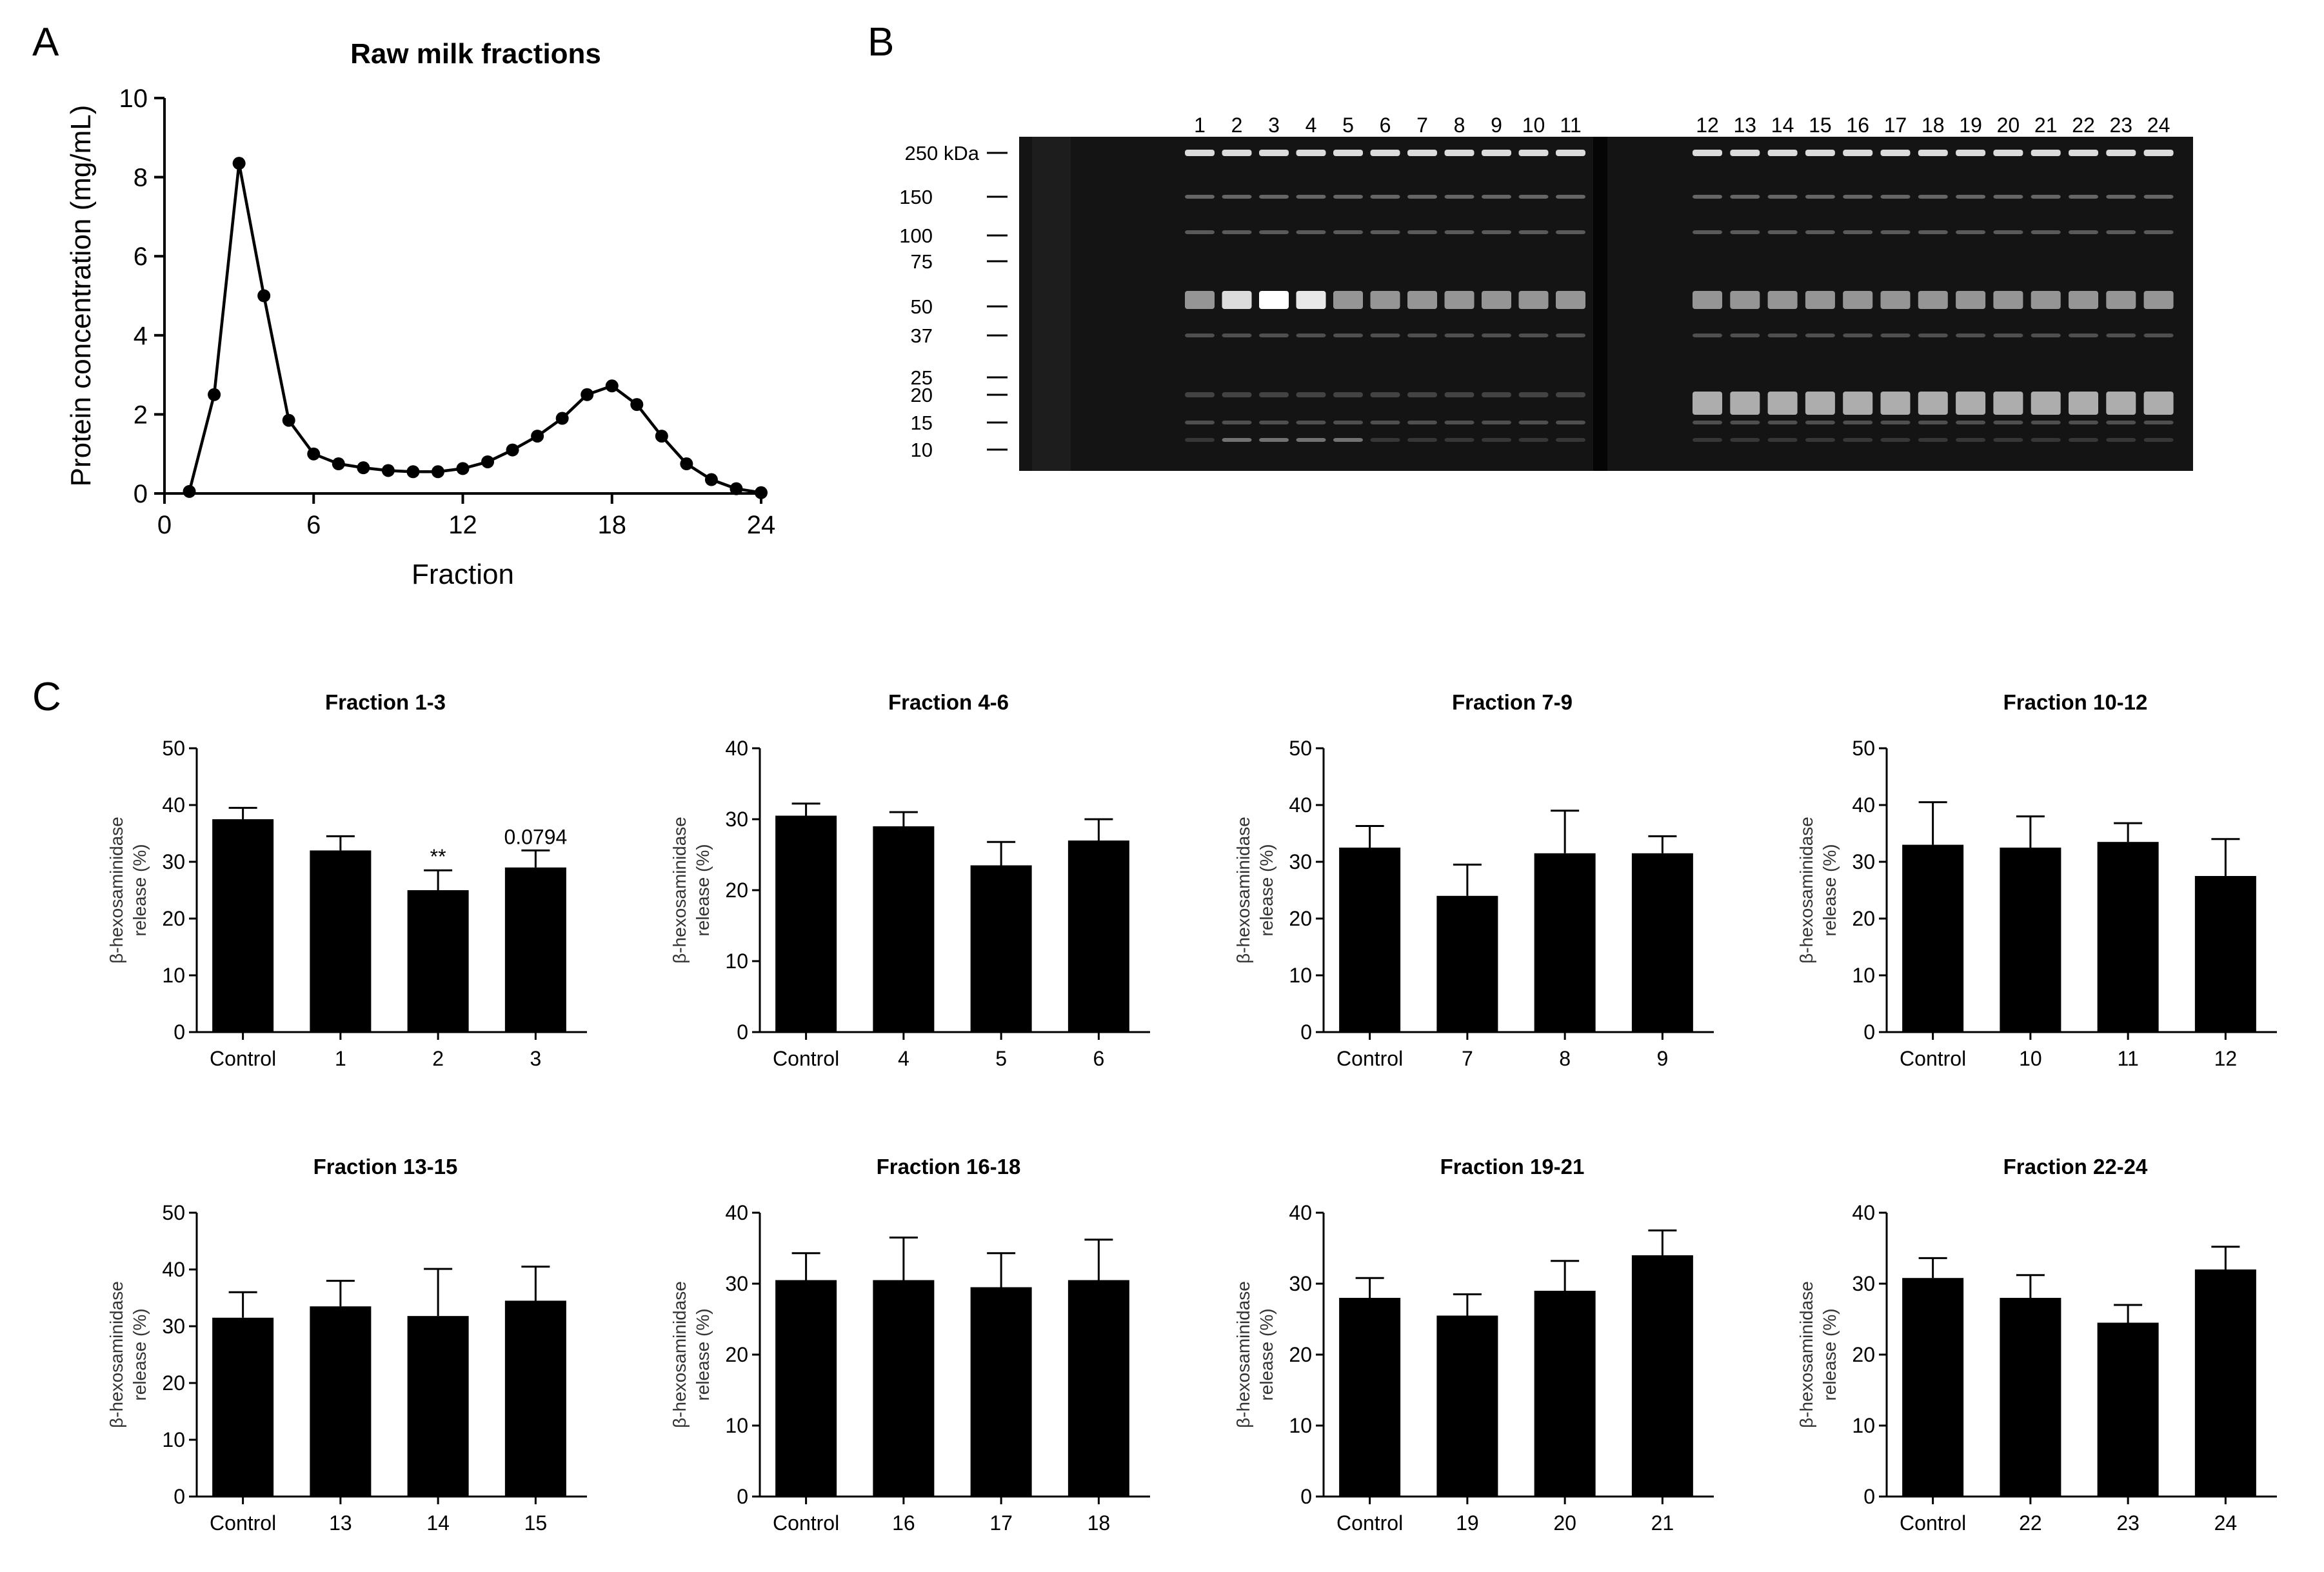 This screenshot has height=1572, width=2324. I want to click on x-tick-label: 8, so click(1565, 1058).